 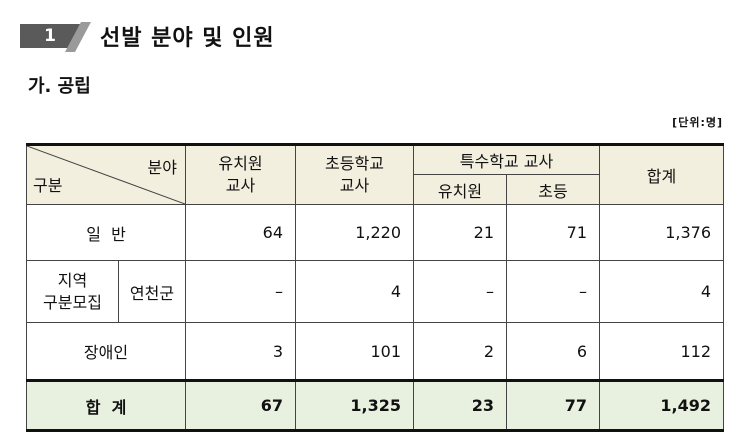 I want to click on subsection-title: 가. 공립, so click(x=59, y=86).